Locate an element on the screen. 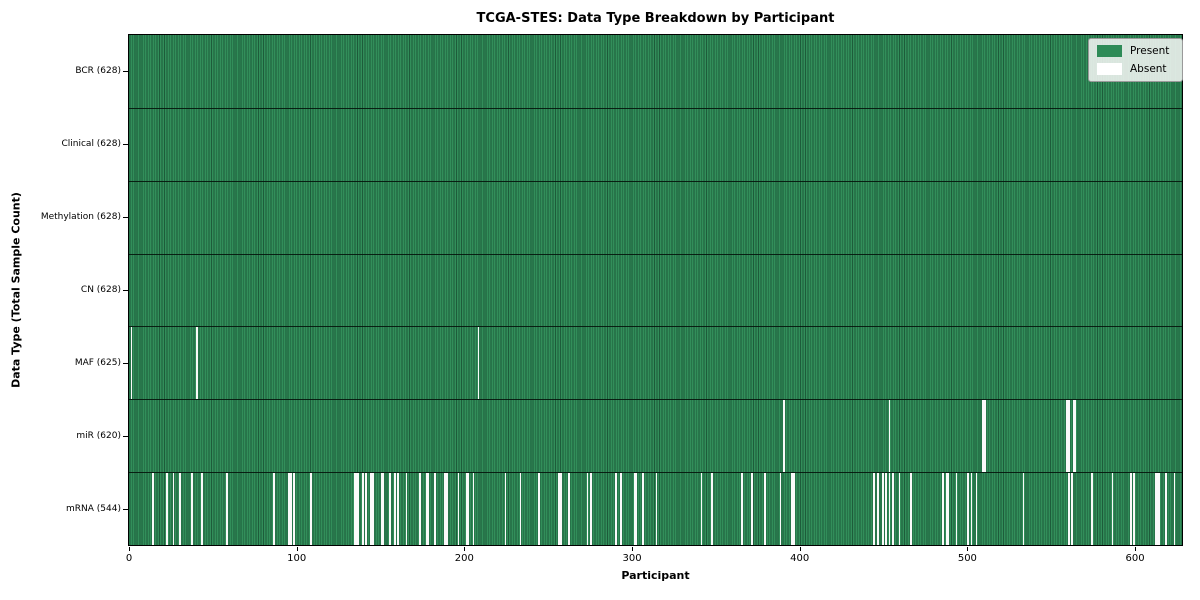 Image resolution: width=1200 pixels, height=600 pixels. absent-swatch-icon is located at coordinates (1109, 69).